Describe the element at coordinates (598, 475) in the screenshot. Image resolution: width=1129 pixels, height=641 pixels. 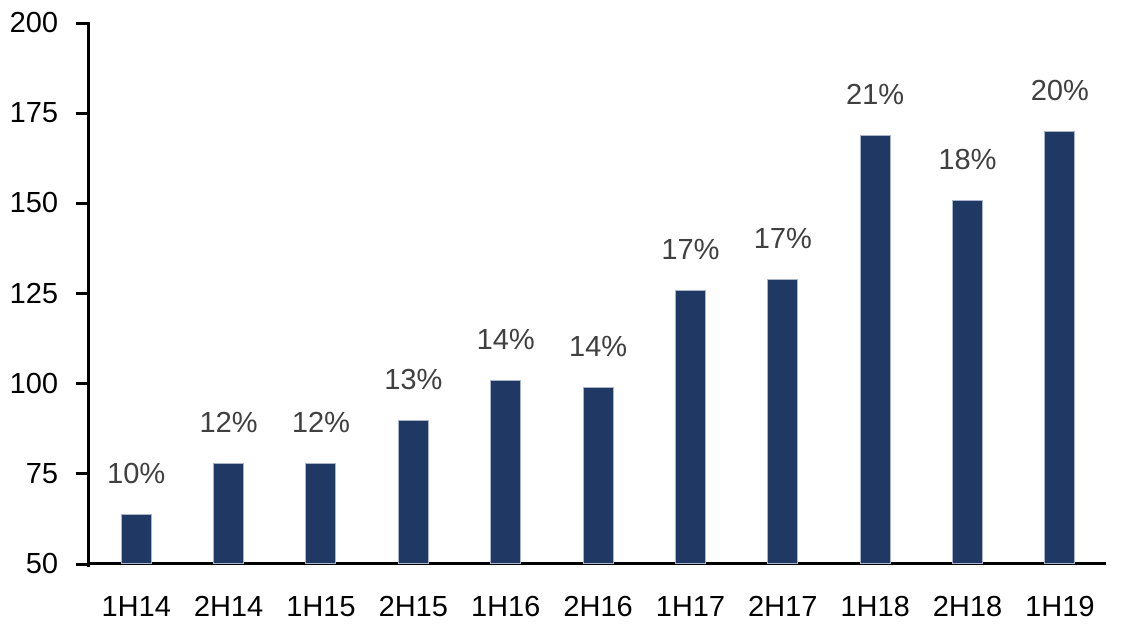
I see `bar-2h16` at that location.